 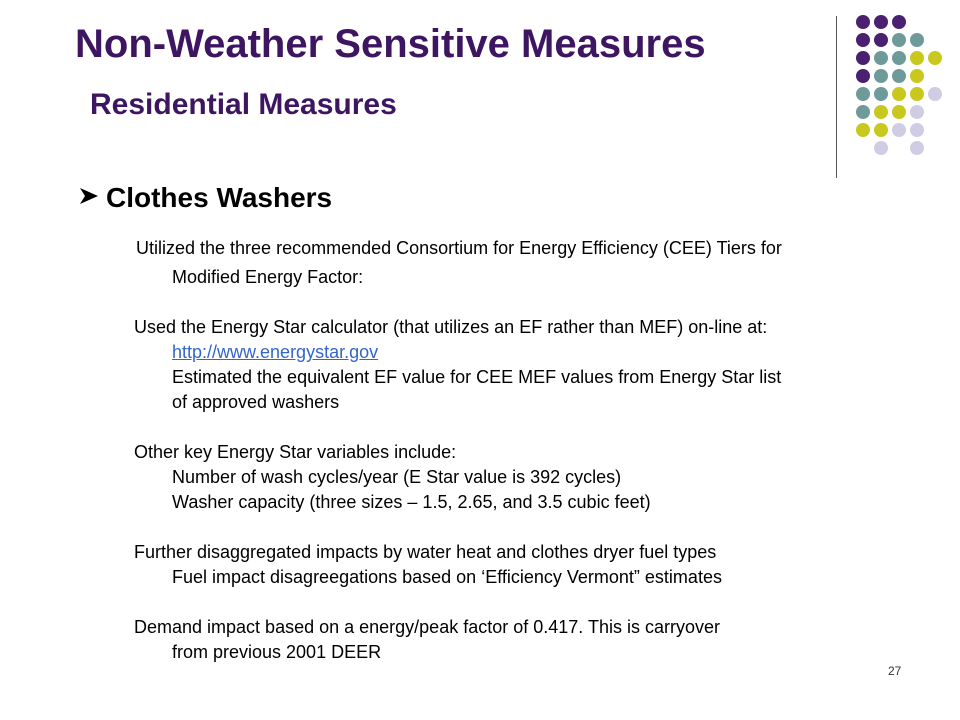 What do you see at coordinates (219, 197) in the screenshot?
I see `section-heading-text: Clothes Washers` at bounding box center [219, 197].